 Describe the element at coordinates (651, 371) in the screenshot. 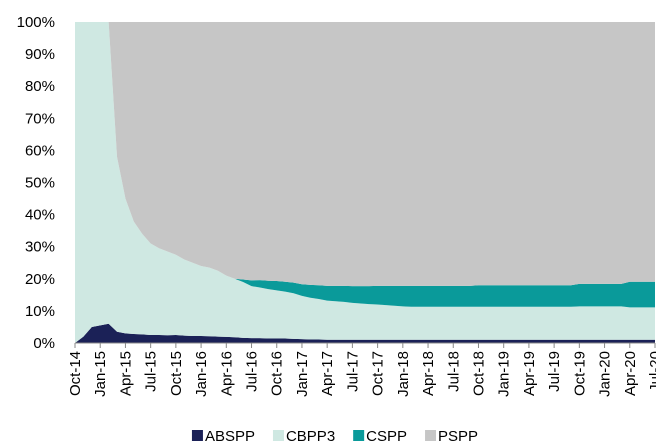

I see `x-tick-label: Jul-20` at that location.